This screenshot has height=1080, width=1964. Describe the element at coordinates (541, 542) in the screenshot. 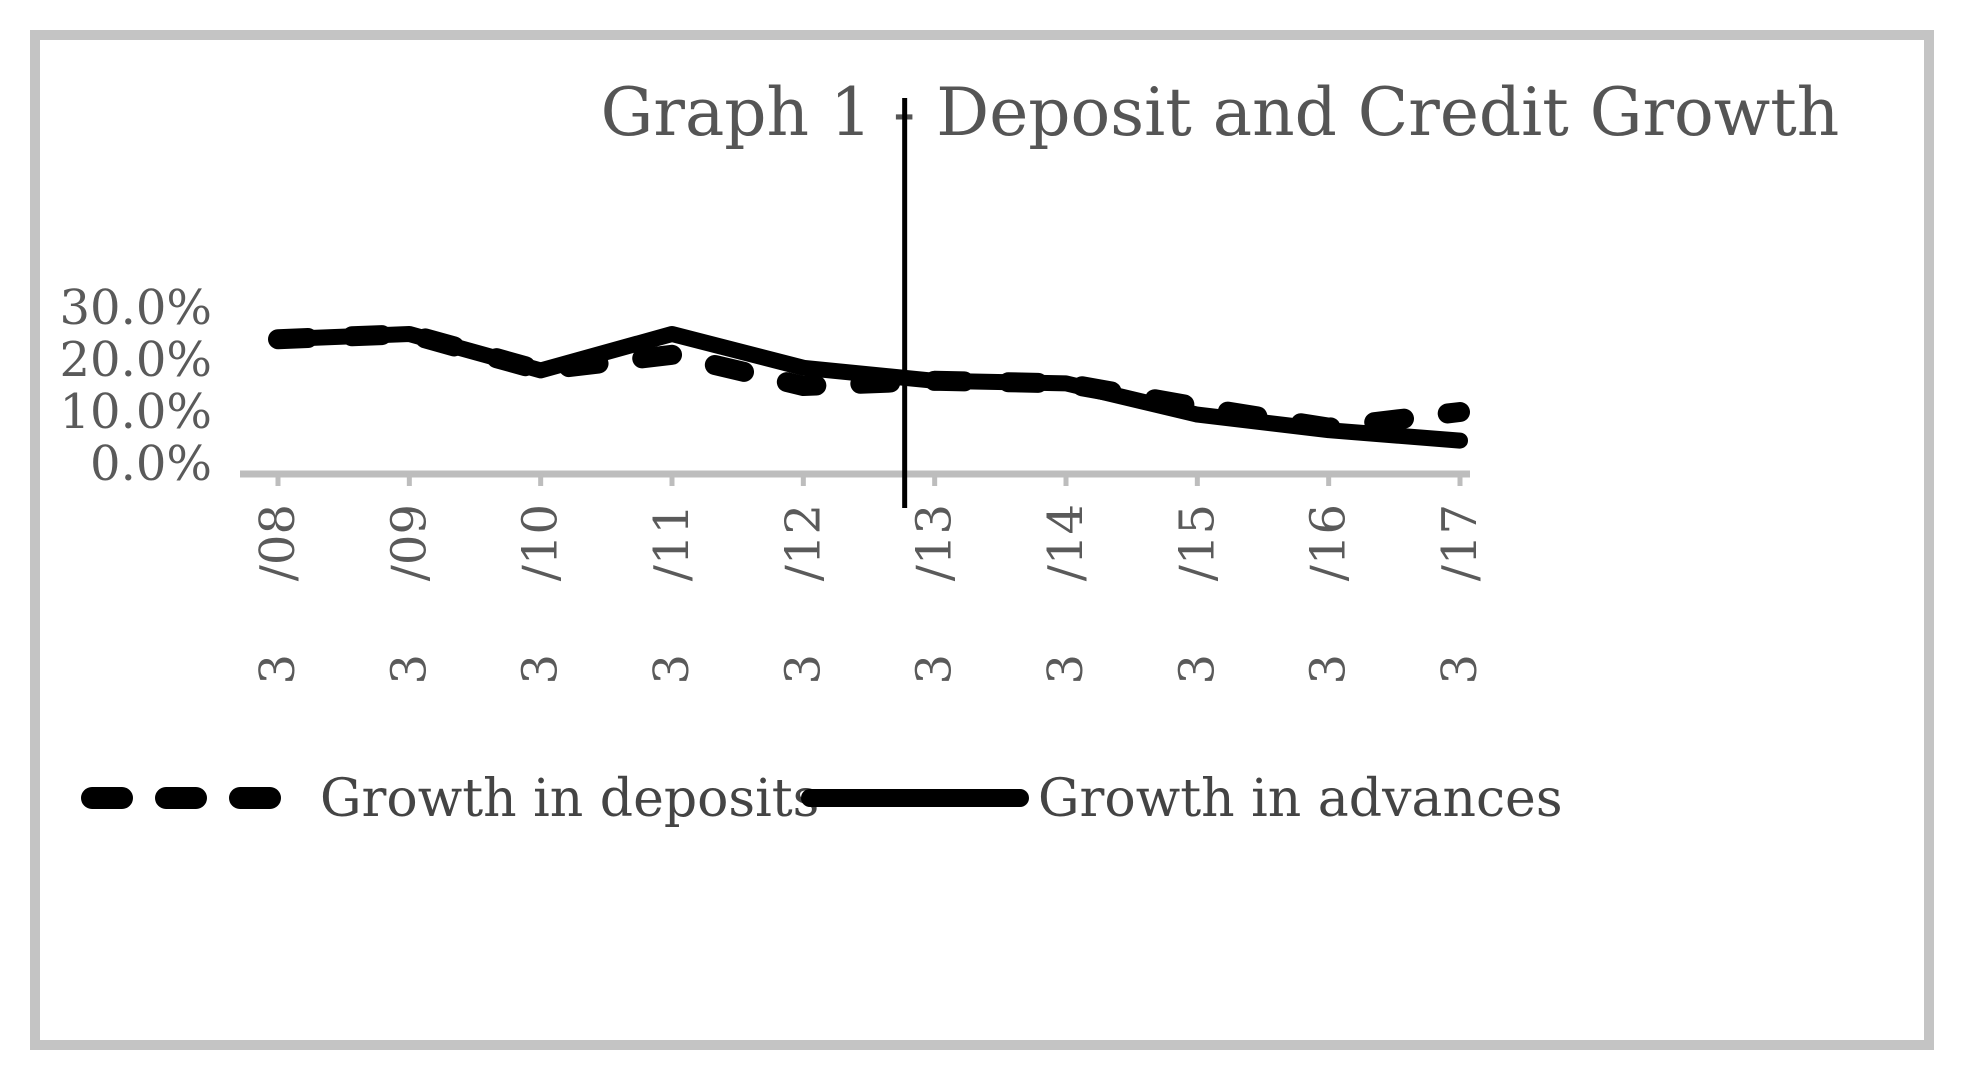

I see `x-tick-label: /10` at that location.